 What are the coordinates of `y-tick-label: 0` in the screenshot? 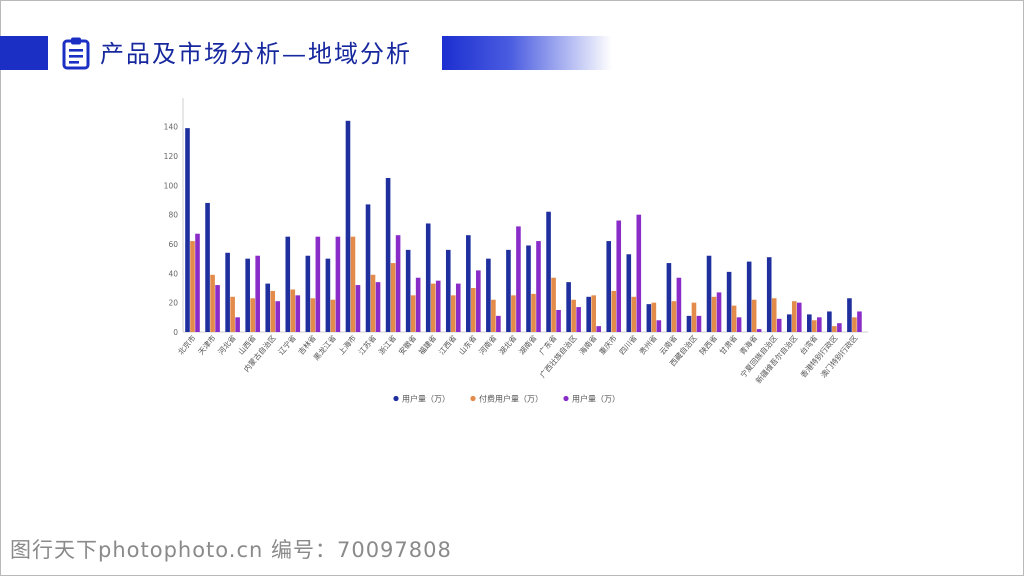 It's located at (175, 332).